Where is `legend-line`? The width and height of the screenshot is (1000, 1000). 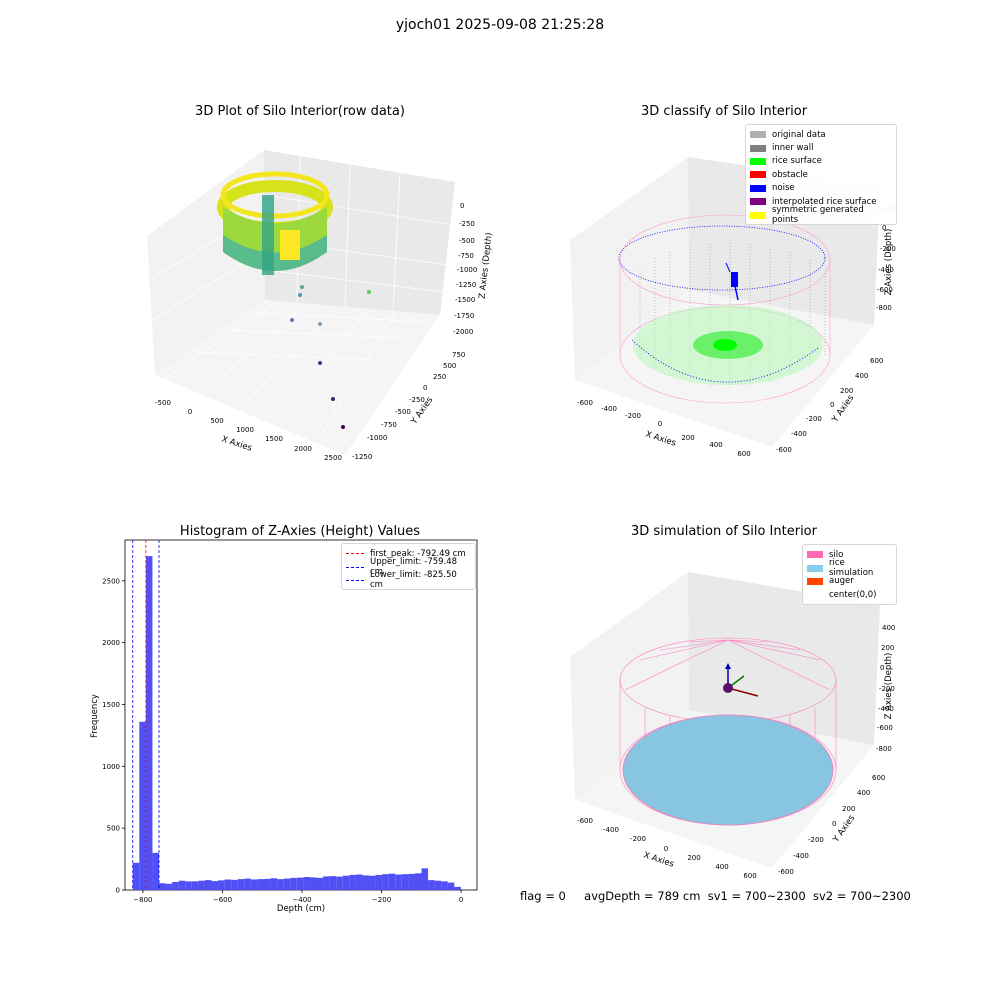 legend-line is located at coordinates (355, 554).